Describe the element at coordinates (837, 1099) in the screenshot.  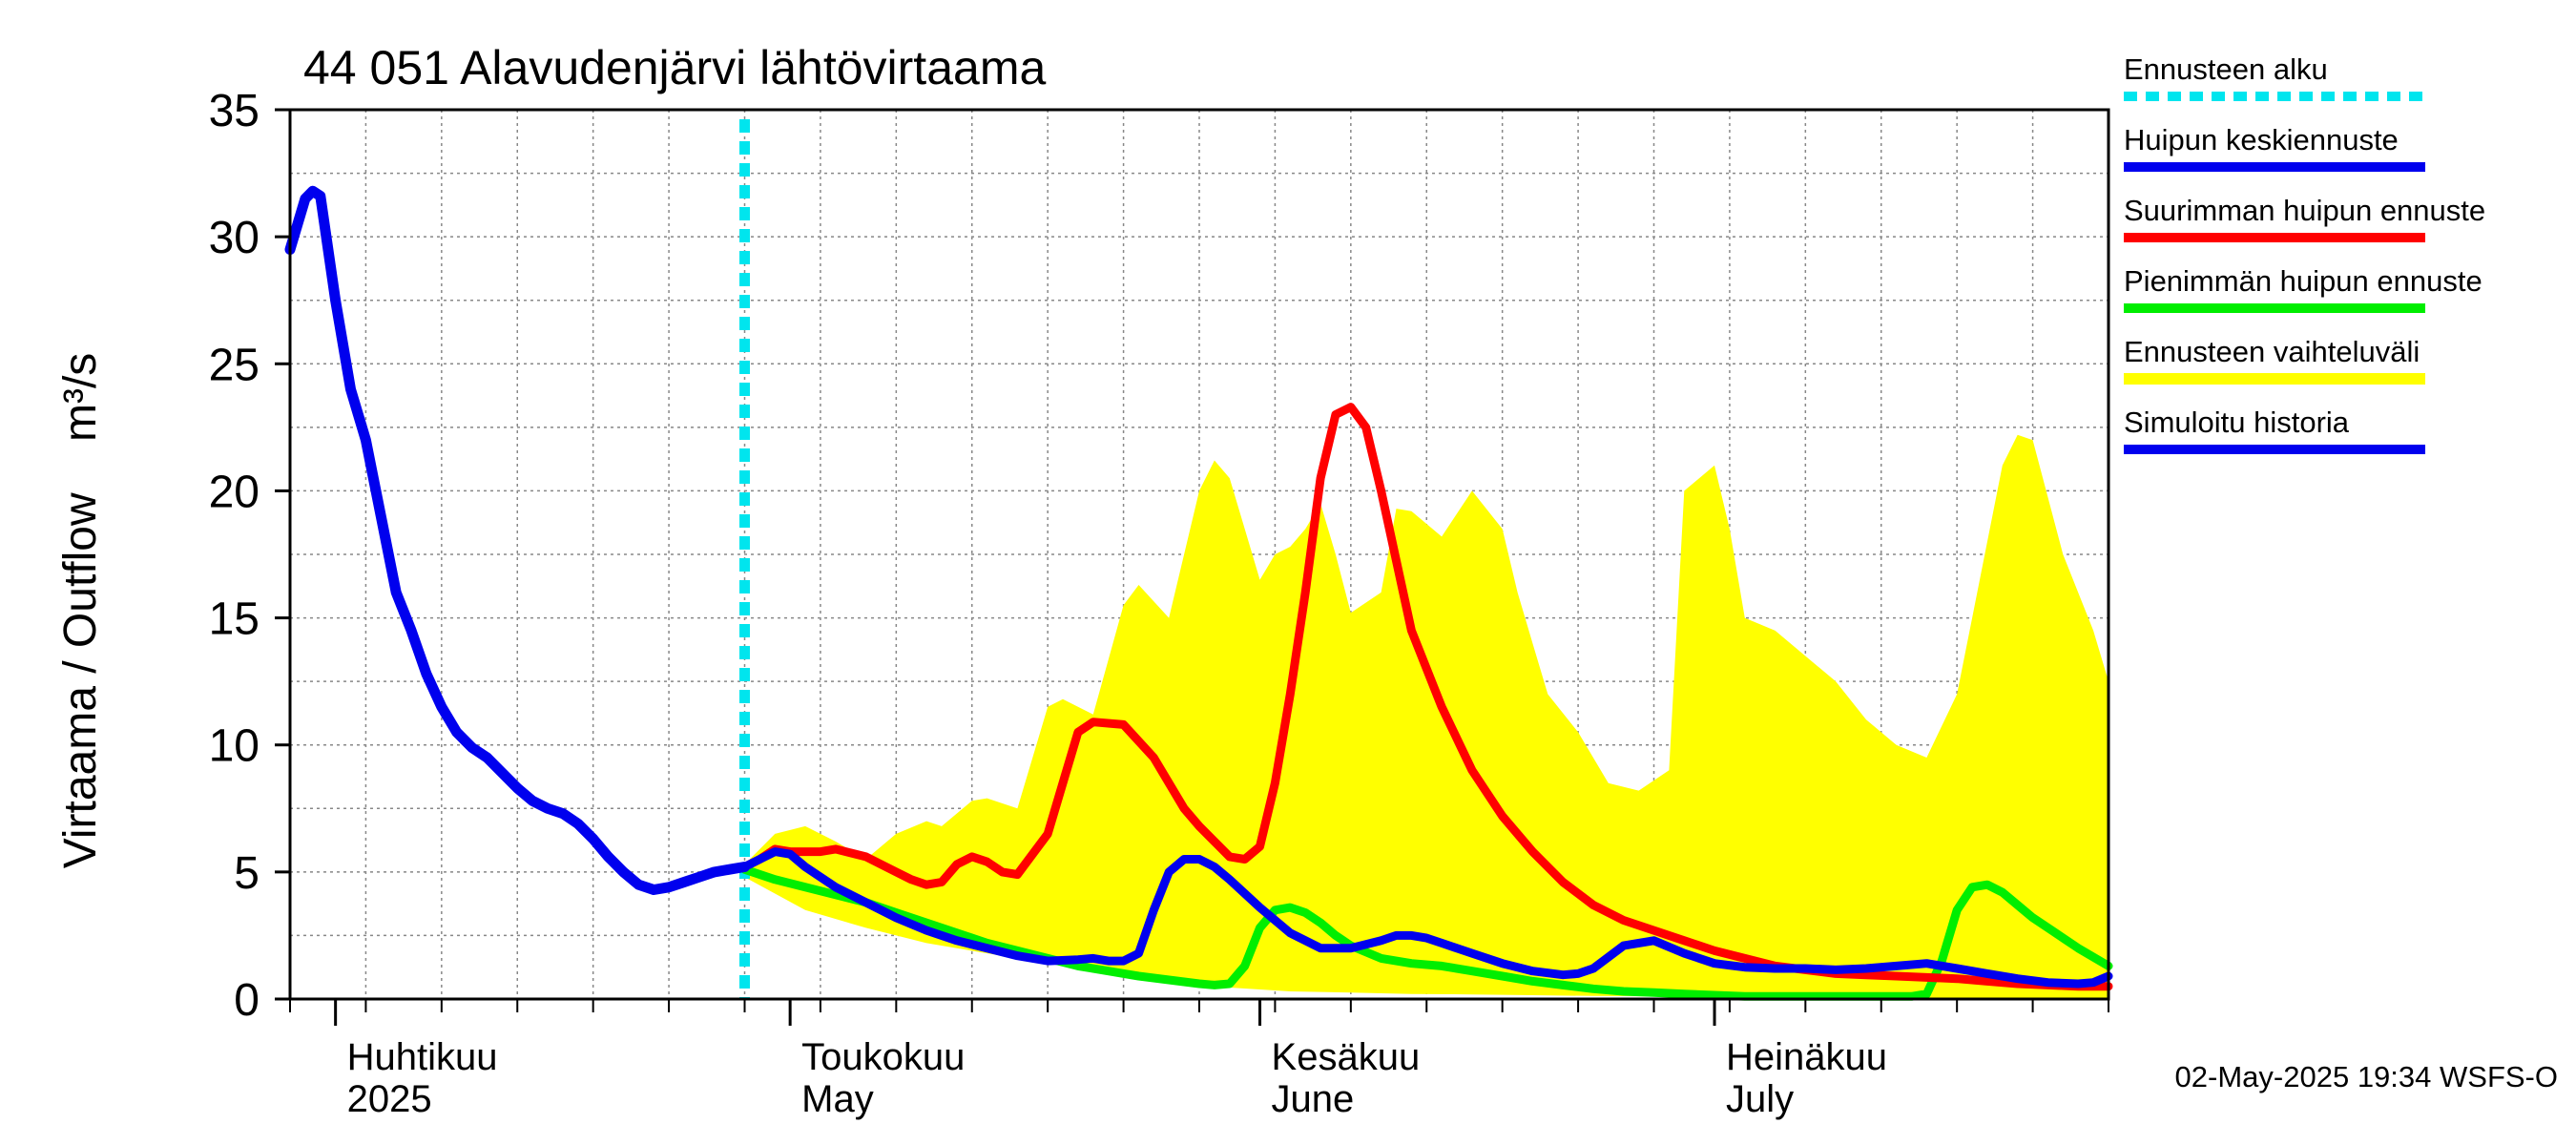
I see `month-sublabel: May` at that location.